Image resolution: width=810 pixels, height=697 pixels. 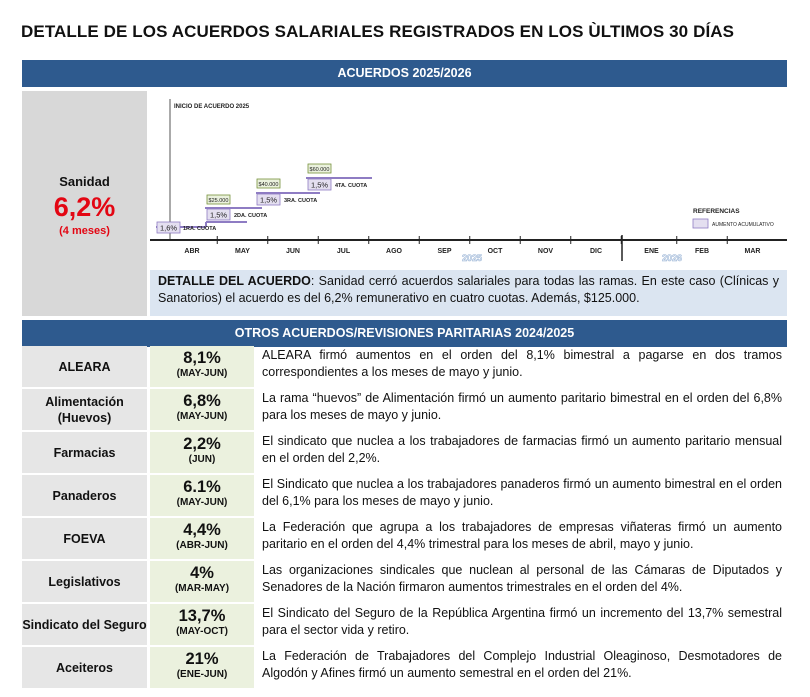 What do you see at coordinates (394, 251) in the screenshot?
I see `month-label: AGO` at bounding box center [394, 251].